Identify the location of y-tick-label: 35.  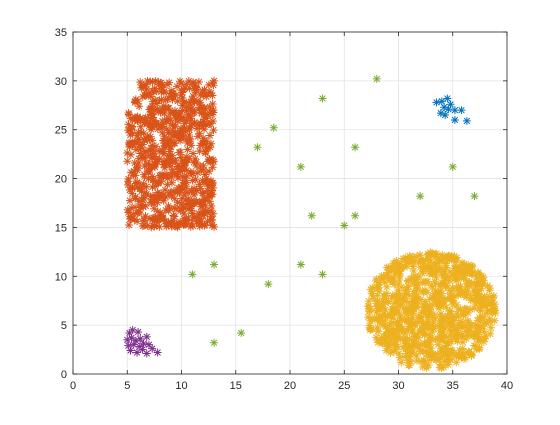
(61, 33).